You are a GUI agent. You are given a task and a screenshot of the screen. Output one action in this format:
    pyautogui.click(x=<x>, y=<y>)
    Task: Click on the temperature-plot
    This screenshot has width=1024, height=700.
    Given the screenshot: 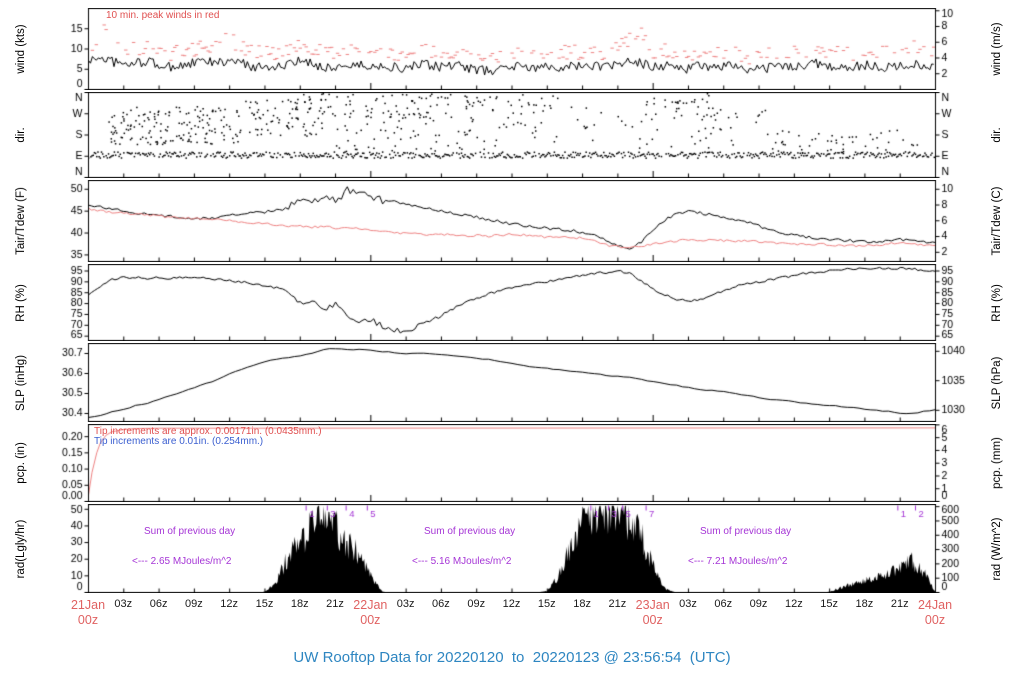 What is the action you would take?
    pyautogui.click(x=512, y=221)
    